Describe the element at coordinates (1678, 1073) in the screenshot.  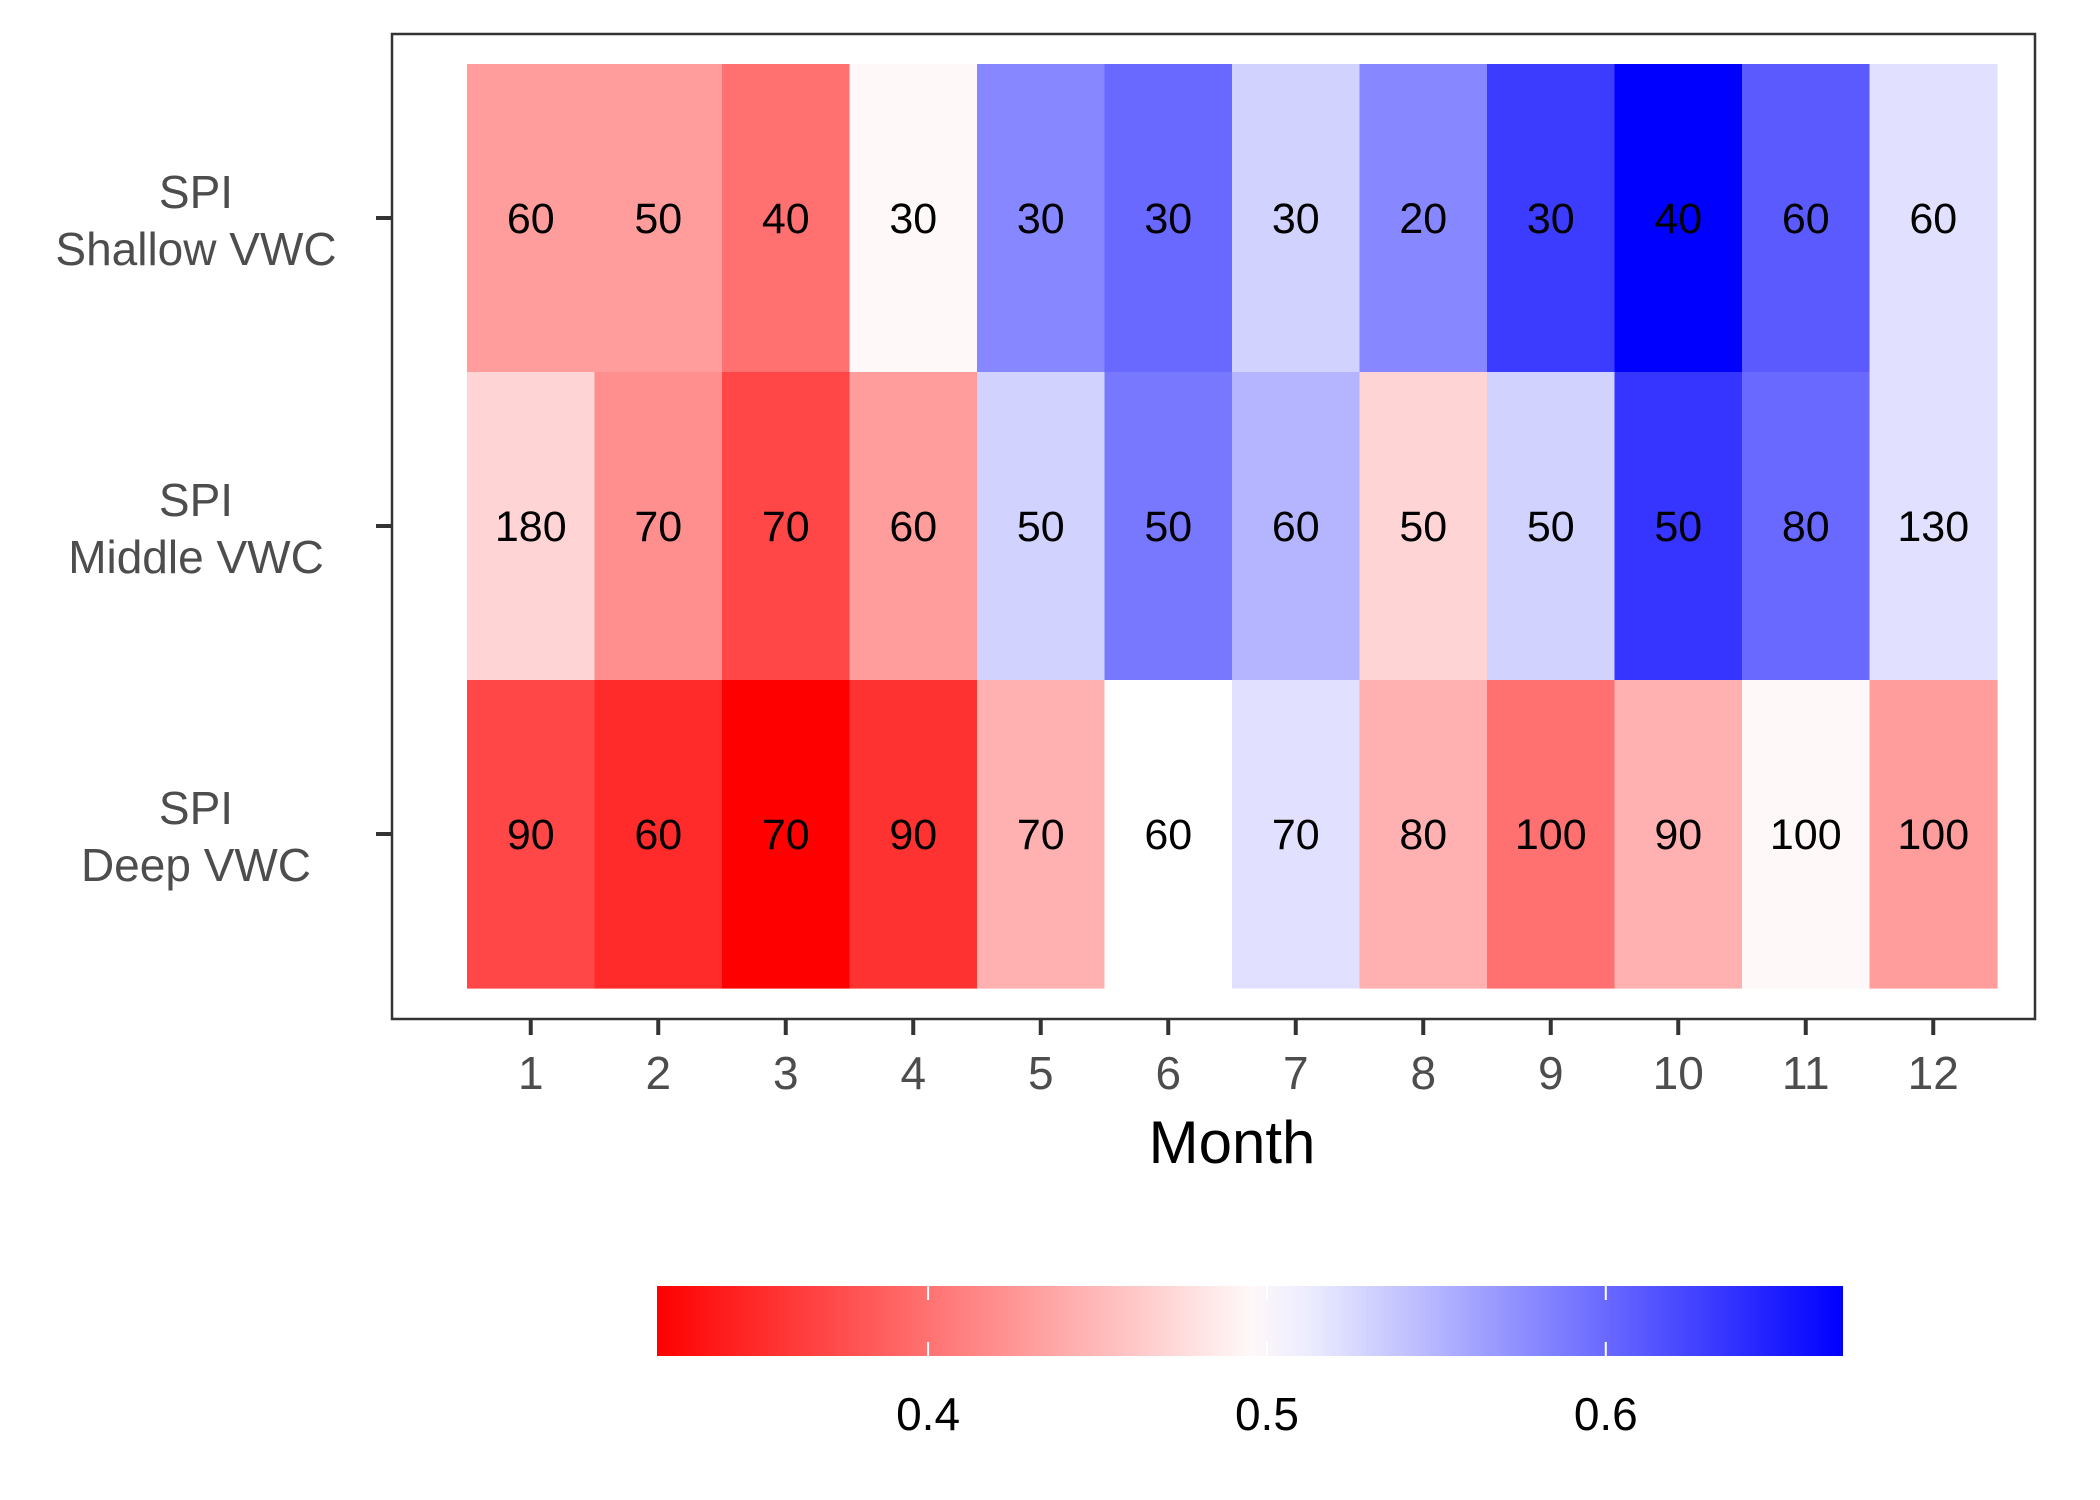
I see `x-tick-label: 10` at that location.